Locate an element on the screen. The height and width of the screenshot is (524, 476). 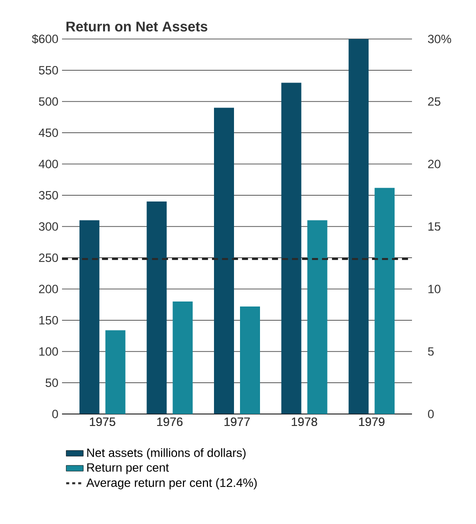
y-tick-label: 250 is located at coordinates (48, 258).